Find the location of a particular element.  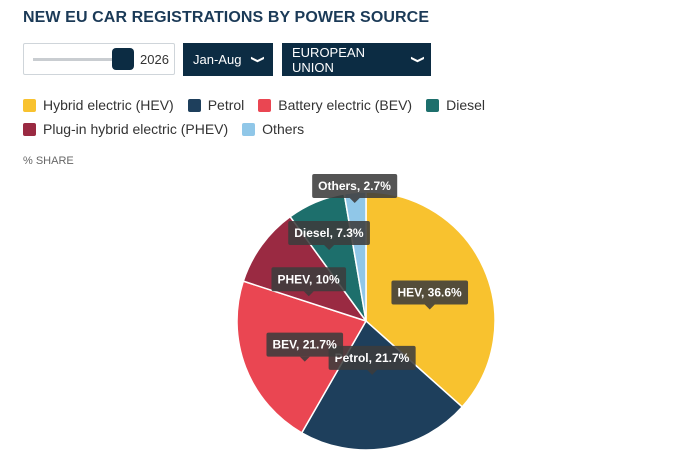

data-label: Others, 2.7% is located at coordinates (355, 189).